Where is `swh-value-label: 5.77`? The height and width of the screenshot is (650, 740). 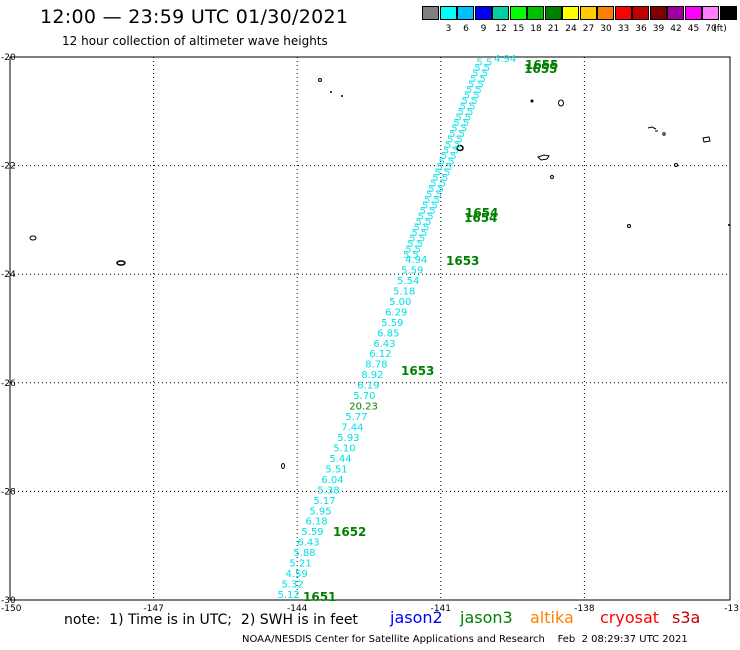
swh-value-label: 5.77 is located at coordinates (356, 417).